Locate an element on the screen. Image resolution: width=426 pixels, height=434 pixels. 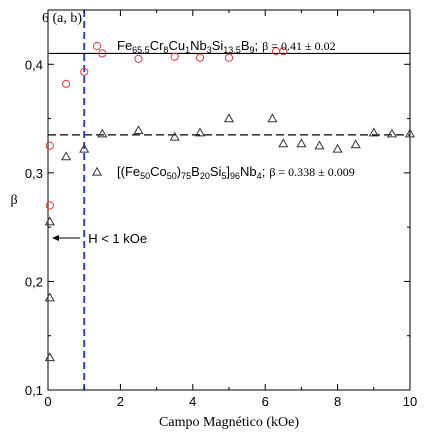
panel-label: 6 (a, b) is located at coordinates (62, 18).